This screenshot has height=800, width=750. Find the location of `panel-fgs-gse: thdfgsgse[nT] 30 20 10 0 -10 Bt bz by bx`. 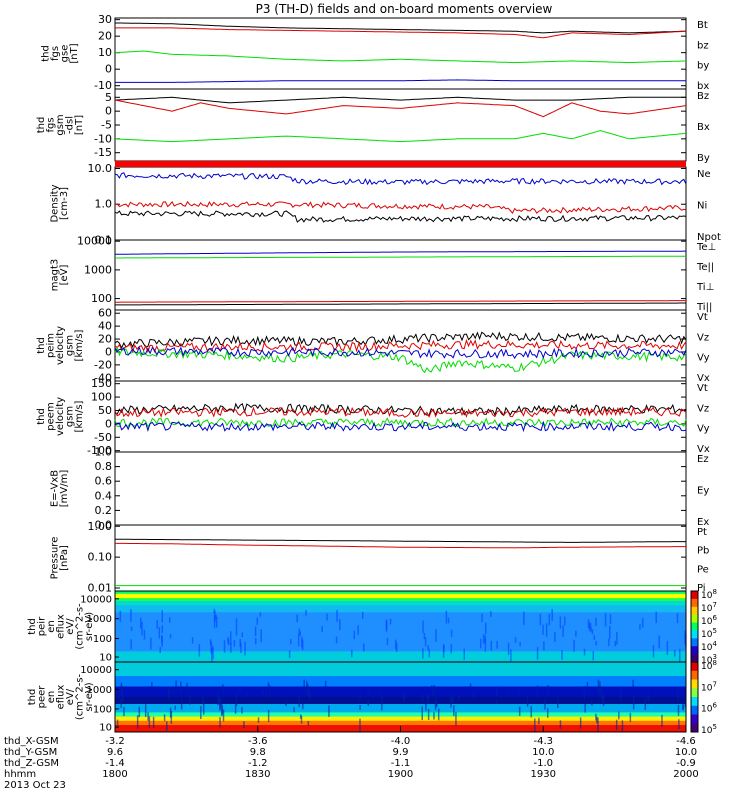

panel-fgs-gse: thdfgsgse[nT] 30 20 10 0 -10 Bt bz by bx is located at coordinates (375, 52).